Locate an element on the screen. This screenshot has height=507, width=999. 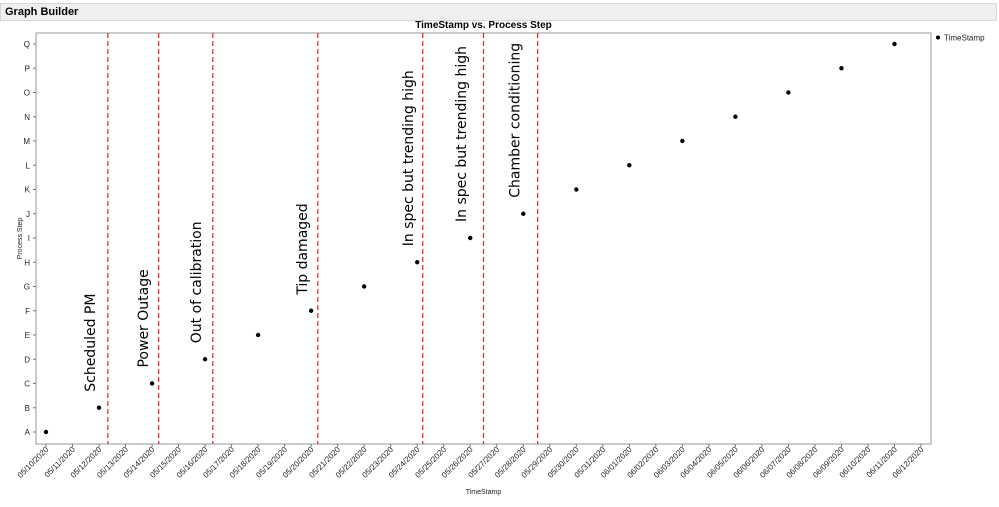
chart-title: TimeStamp vs. Process Step is located at coordinates (483, 25).